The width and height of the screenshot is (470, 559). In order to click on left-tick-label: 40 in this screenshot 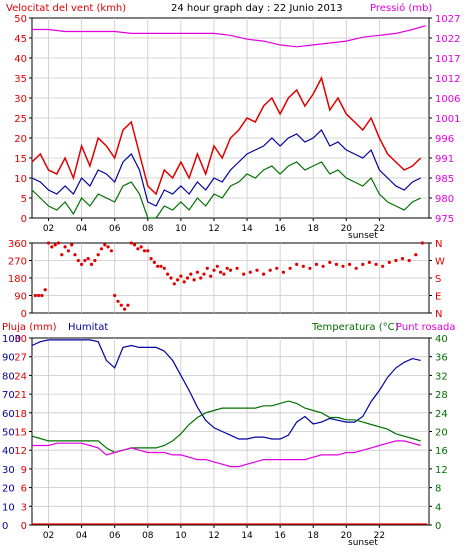, I will do `click(20, 59)`.